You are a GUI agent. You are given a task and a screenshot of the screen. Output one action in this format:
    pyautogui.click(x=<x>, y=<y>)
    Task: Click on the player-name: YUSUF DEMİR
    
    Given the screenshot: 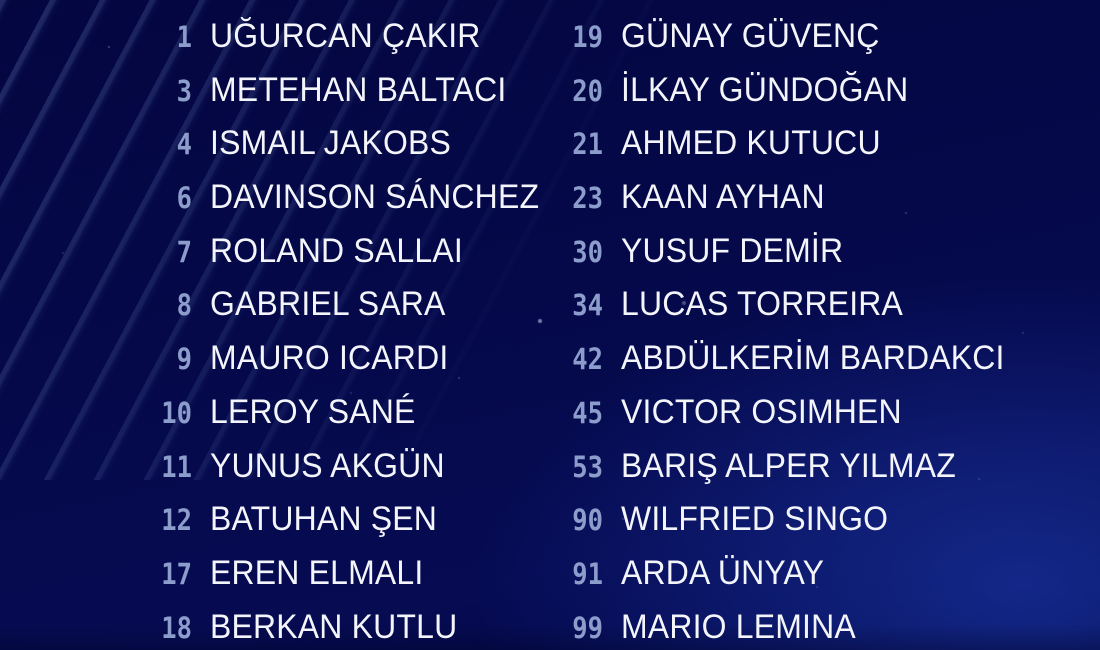 What is the action you would take?
    pyautogui.click(x=732, y=250)
    